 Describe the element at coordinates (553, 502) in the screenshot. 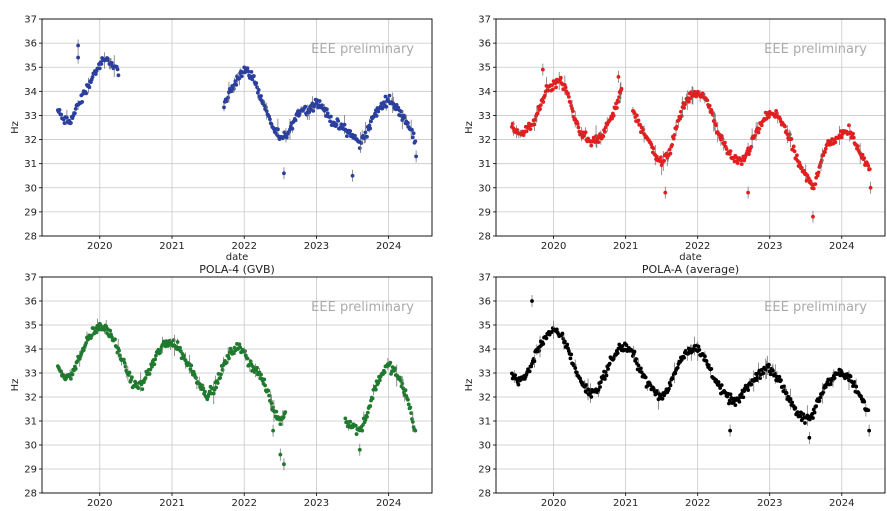

I see `x-tick-label: 2020` at that location.